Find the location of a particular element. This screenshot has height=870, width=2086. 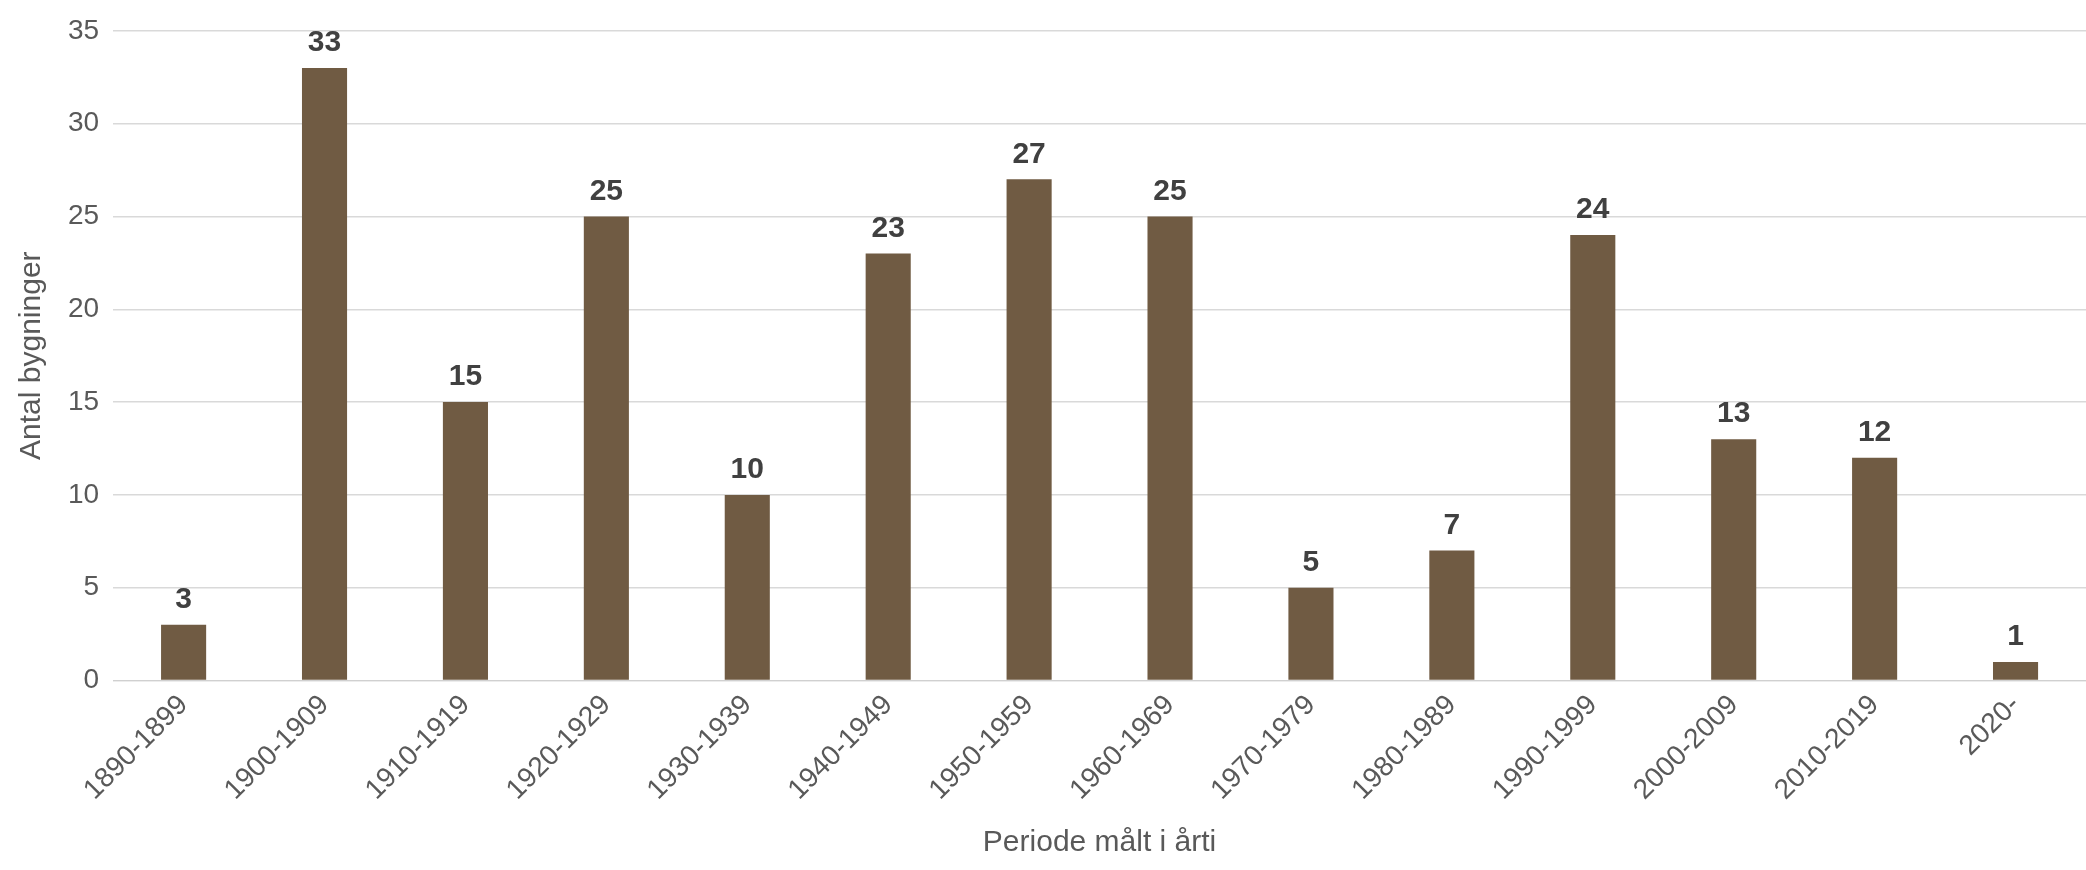

data-label: 24 is located at coordinates (1593, 208).